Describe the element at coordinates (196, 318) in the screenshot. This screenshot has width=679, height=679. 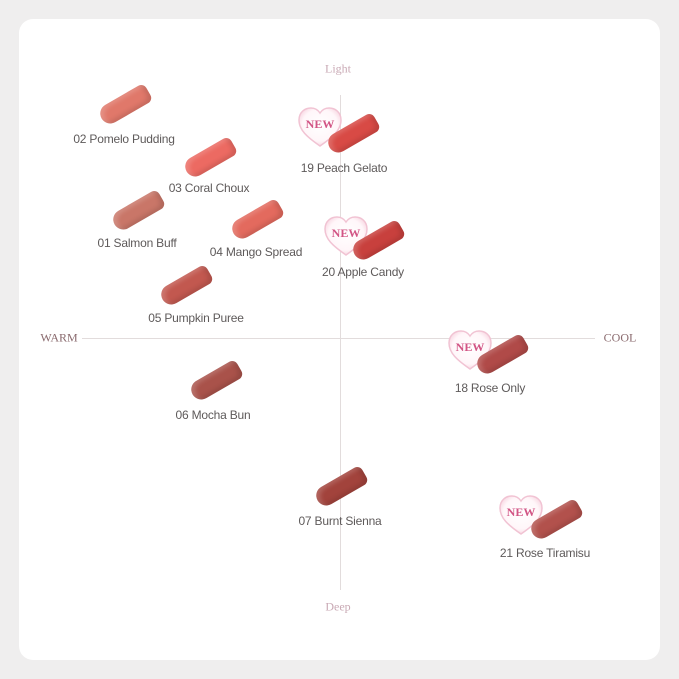
I see `shade-label: 05 Pumpkin Puree` at that location.